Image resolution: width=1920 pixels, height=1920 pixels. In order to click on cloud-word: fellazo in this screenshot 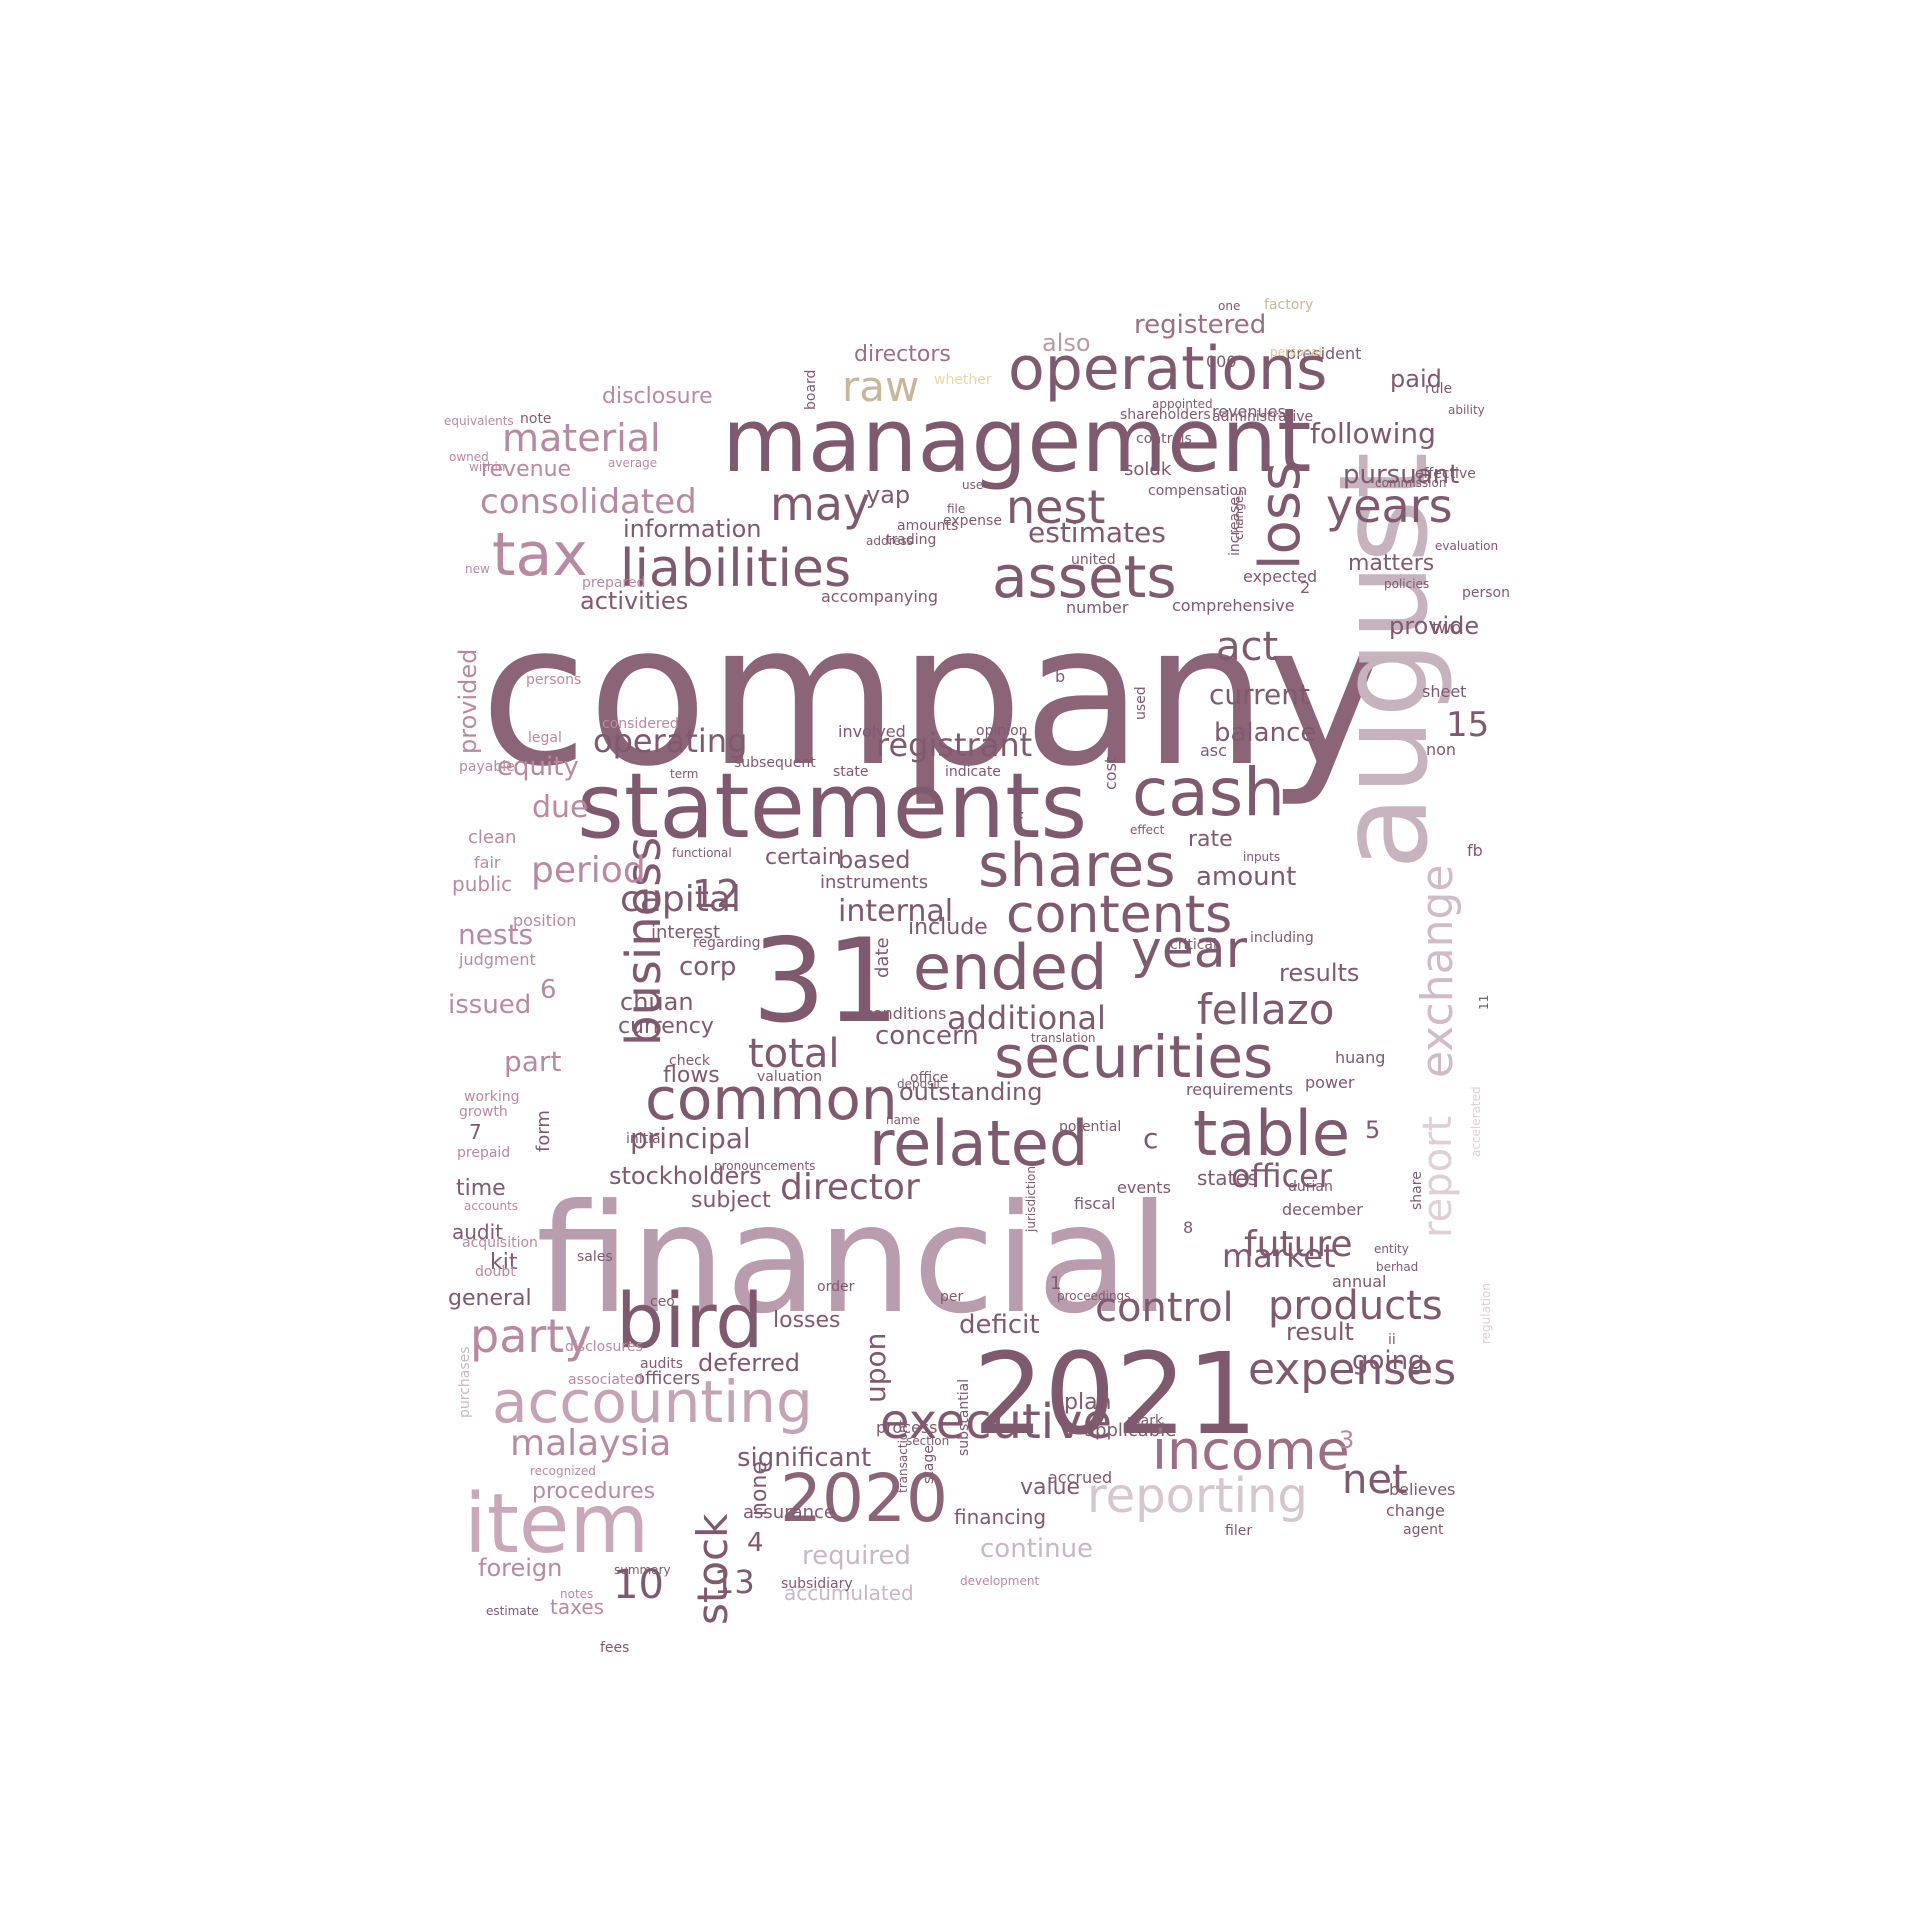, I will do `click(1266, 1009)`.